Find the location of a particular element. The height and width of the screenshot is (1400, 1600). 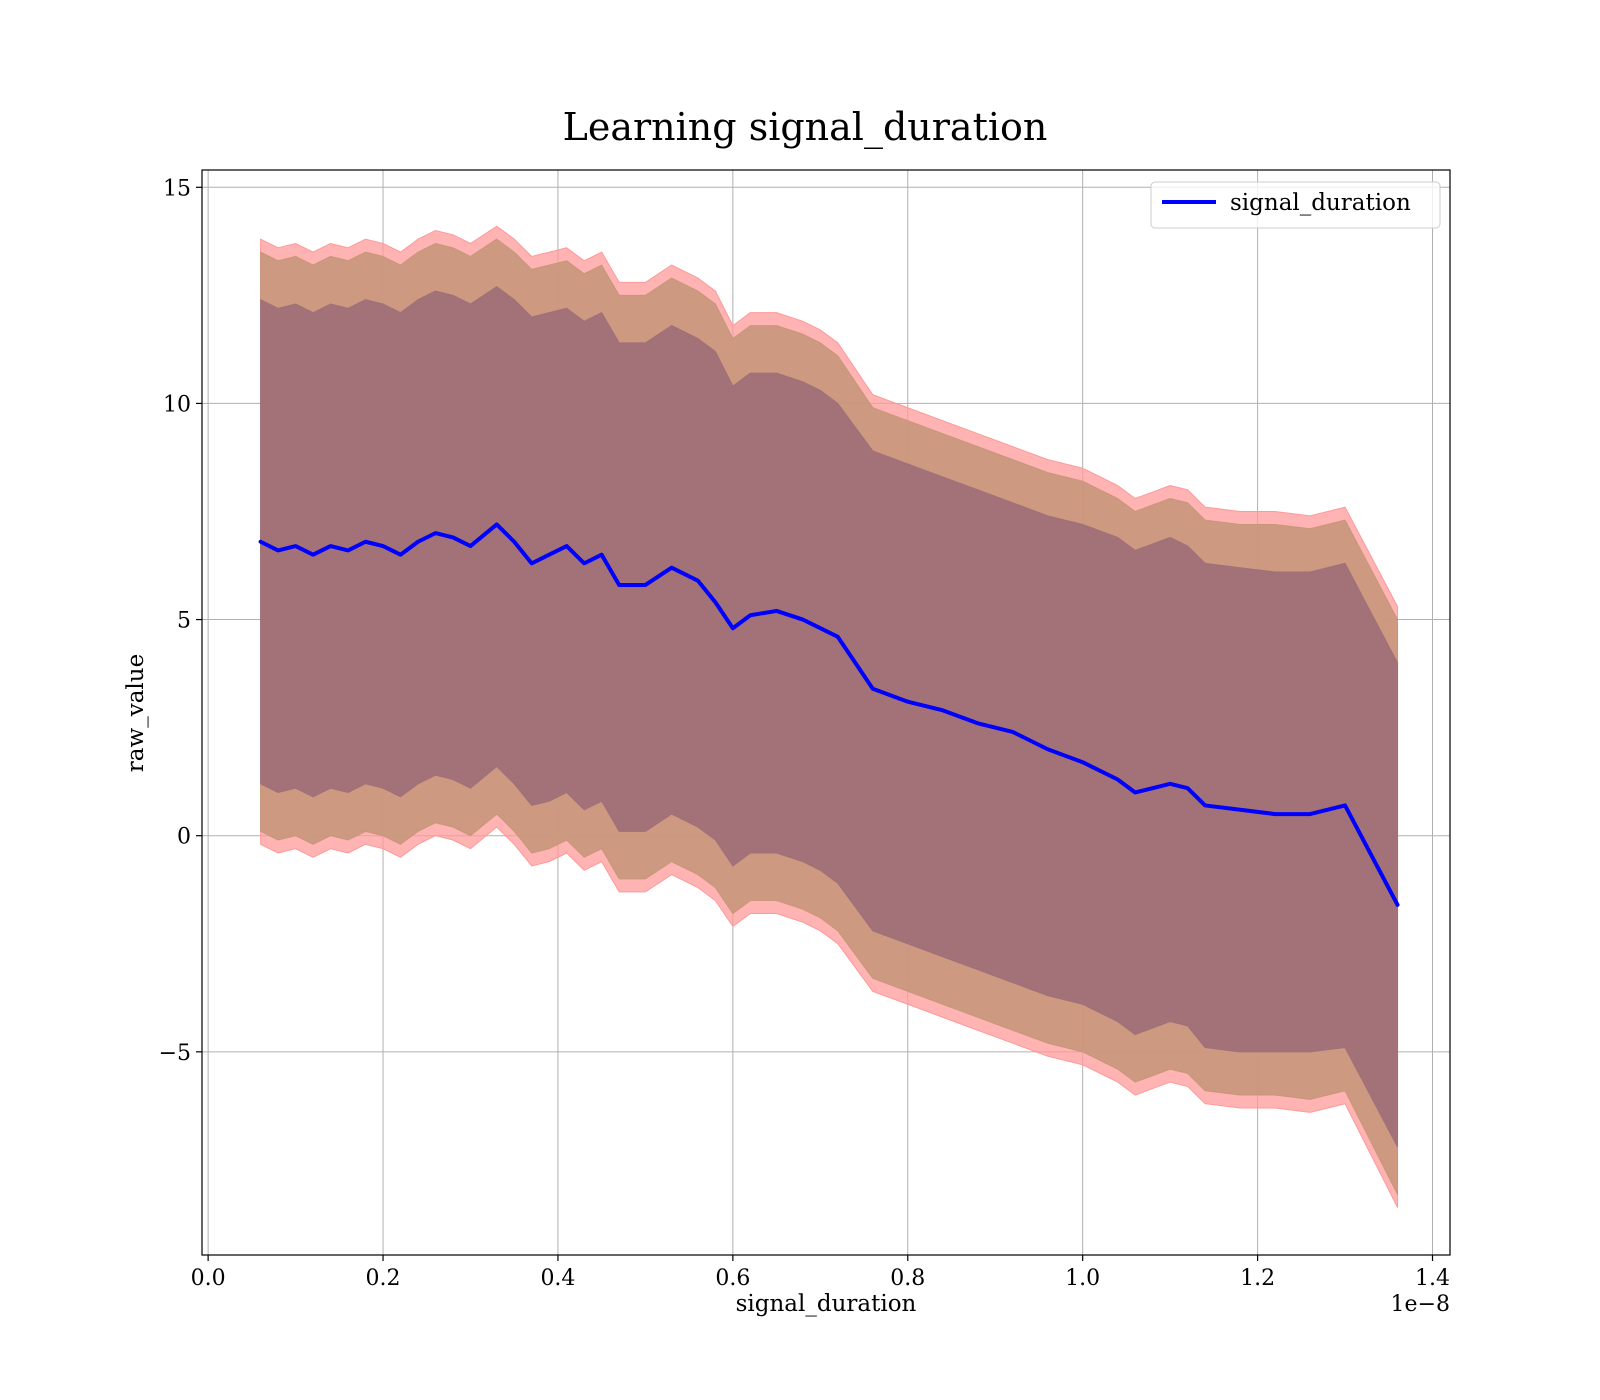

x-tick-label-4: 0.8 is located at coordinates (907, 1278).